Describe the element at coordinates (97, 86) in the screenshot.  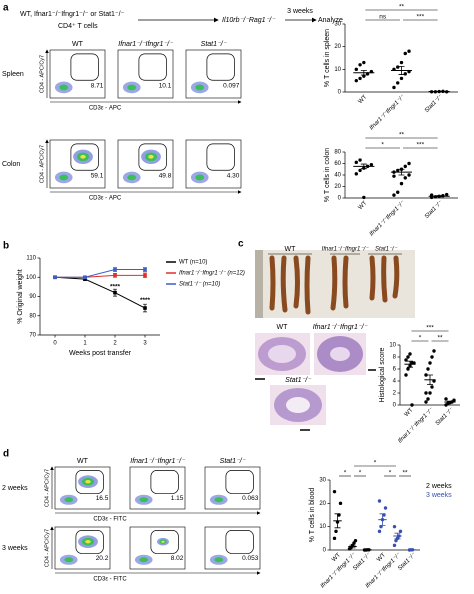
I see `gate-percent: 8.71` at that location.